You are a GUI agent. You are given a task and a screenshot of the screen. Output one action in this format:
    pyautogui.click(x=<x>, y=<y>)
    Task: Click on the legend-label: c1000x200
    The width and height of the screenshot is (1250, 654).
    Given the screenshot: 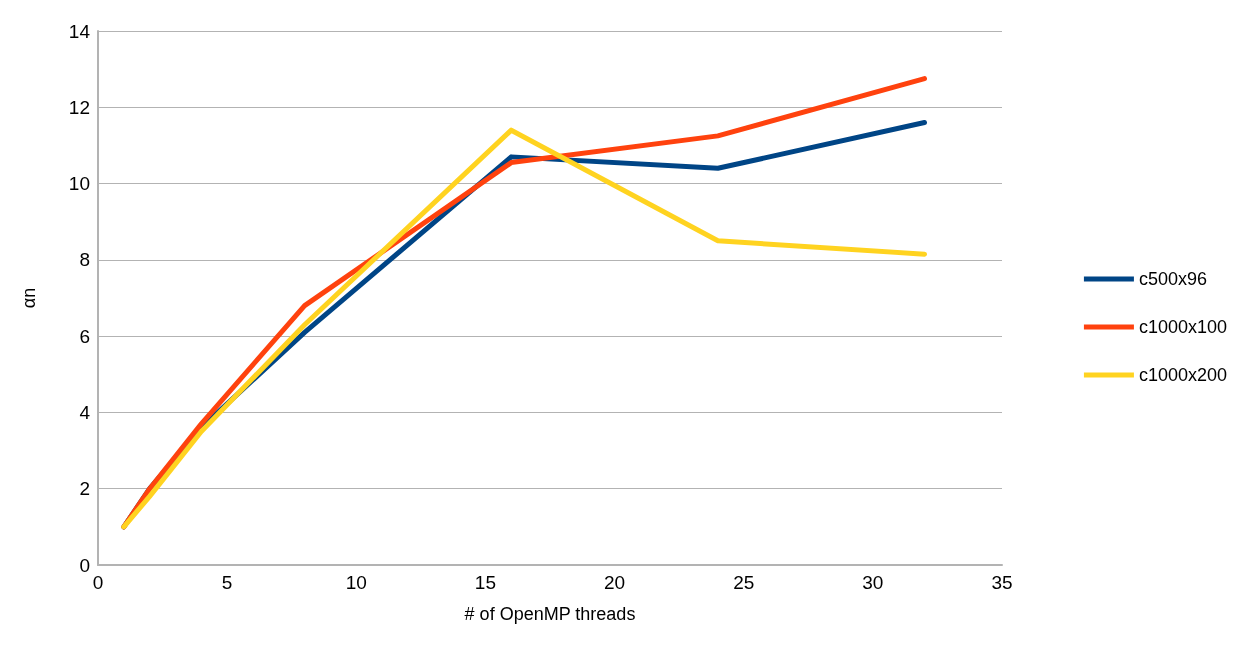 What is the action you would take?
    pyautogui.click(x=1182, y=375)
    